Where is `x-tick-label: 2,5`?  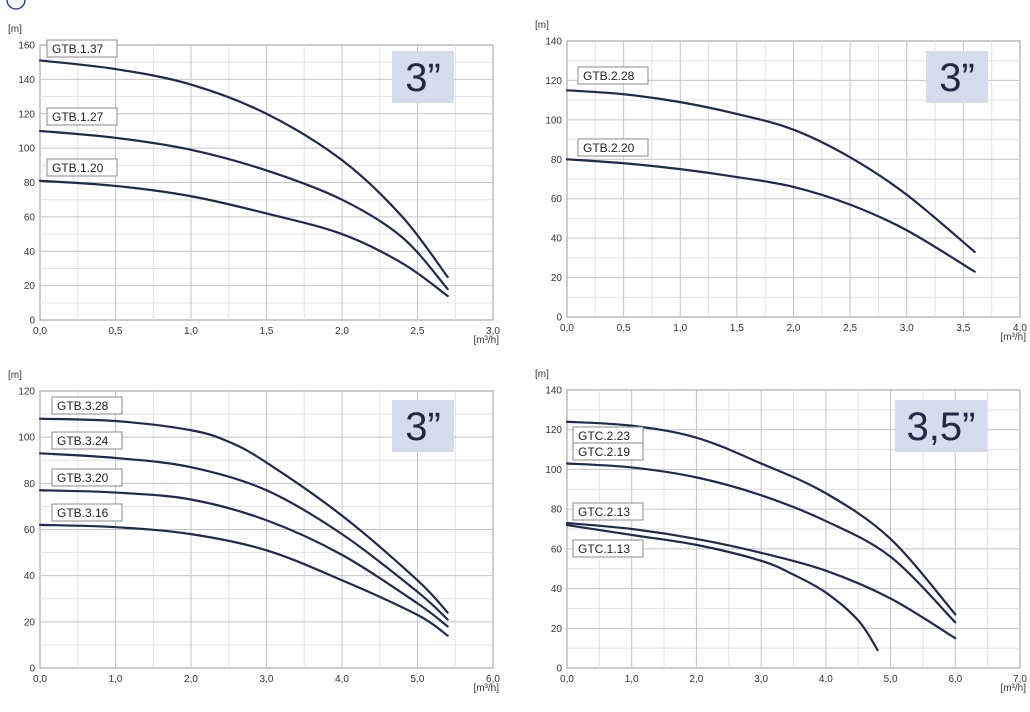
x-tick-label: 2,5 is located at coordinates (418, 331).